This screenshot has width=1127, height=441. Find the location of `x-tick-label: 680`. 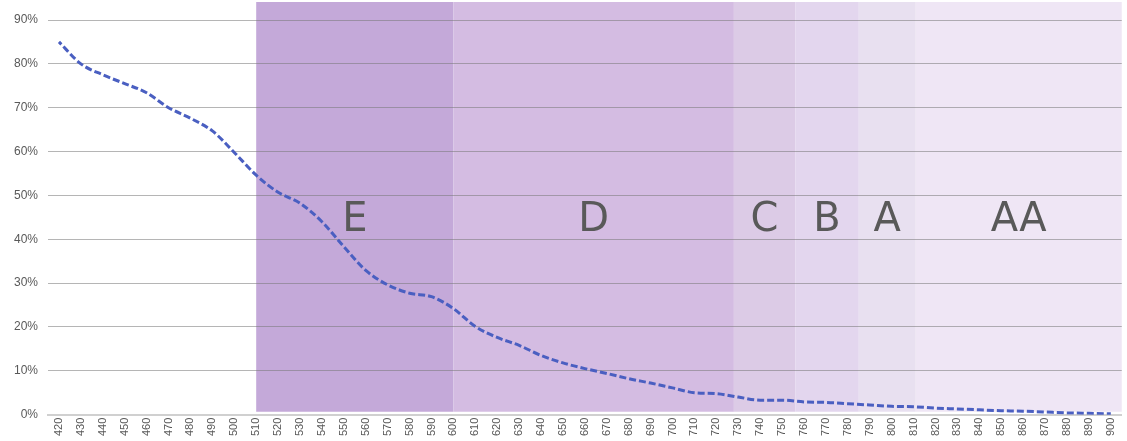

x-tick-label: 680 is located at coordinates (627, 427).